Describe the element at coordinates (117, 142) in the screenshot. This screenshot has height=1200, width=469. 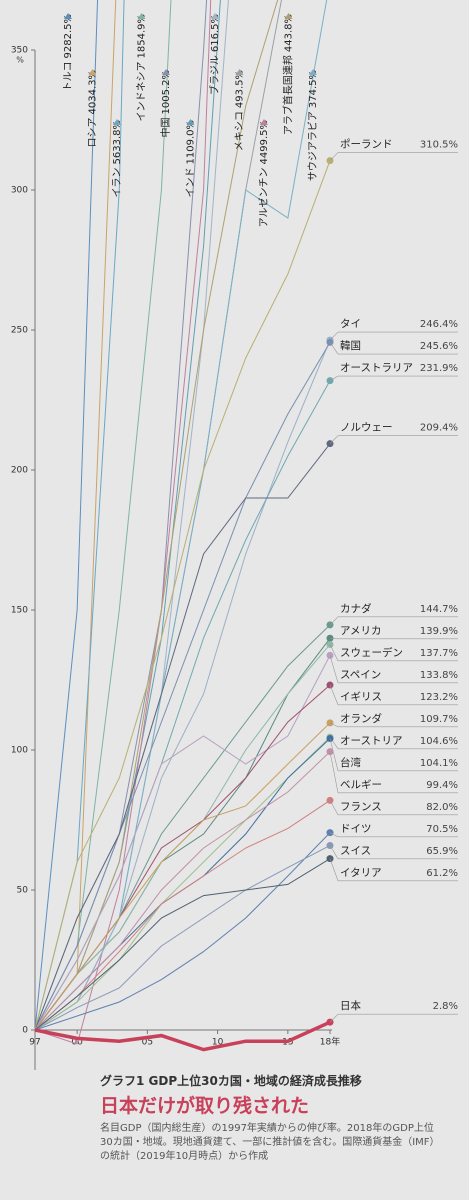
I see `value-label: 5633.8%` at that location.